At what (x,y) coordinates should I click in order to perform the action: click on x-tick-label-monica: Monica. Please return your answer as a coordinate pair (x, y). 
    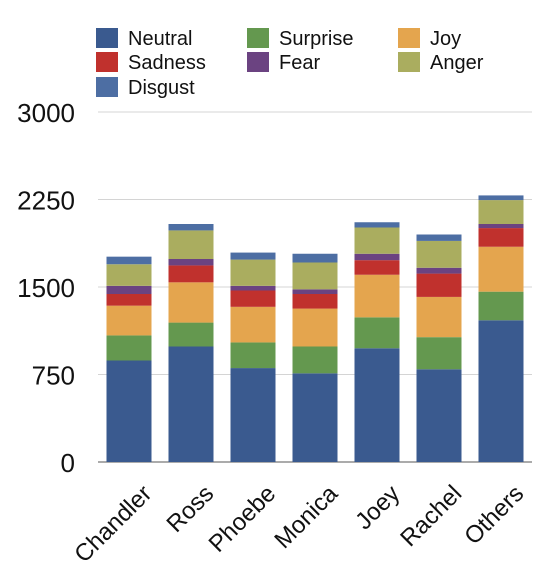
    Looking at the image, I should click on (306, 517).